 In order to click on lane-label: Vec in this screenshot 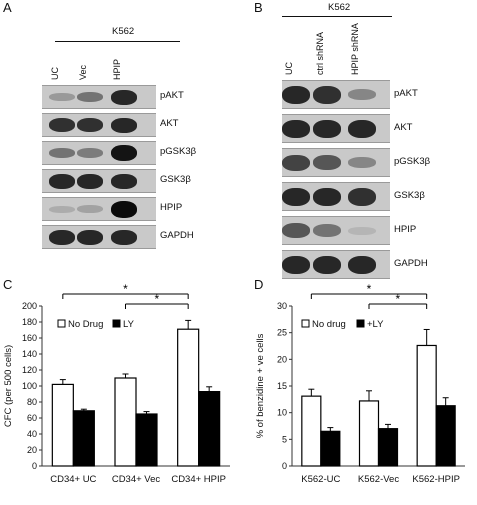, I will do `click(83, 72)`.